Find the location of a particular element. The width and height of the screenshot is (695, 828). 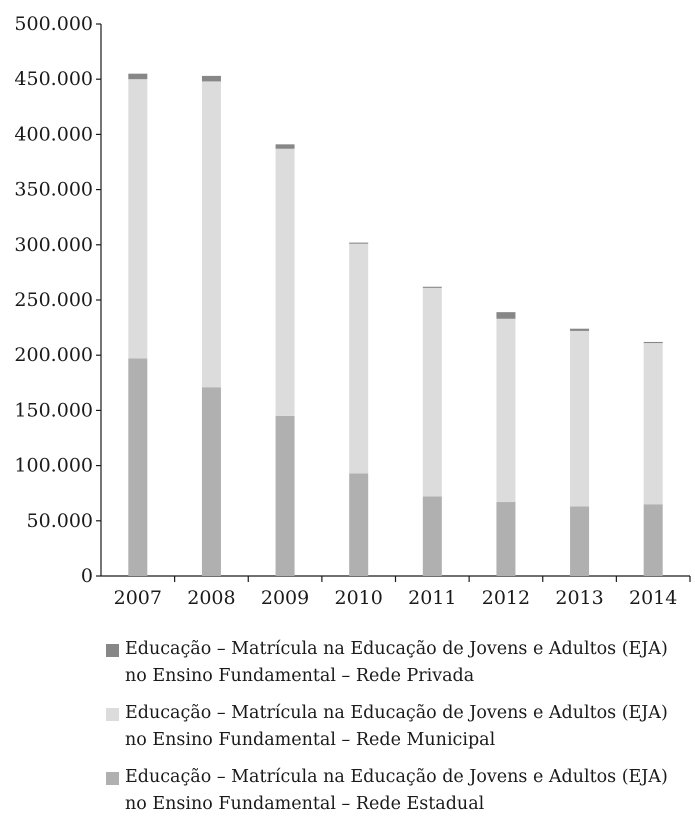

x-tick-label: 2011 is located at coordinates (432, 598).